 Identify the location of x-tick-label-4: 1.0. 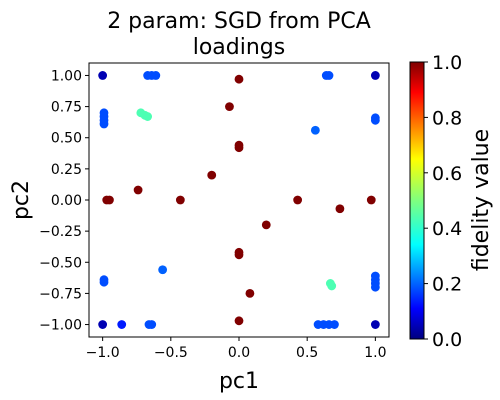
(375, 353).